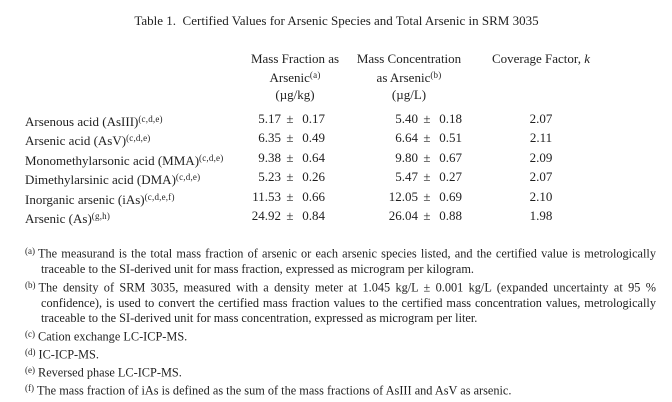 This screenshot has width=672, height=402. I want to click on mass-concentration-cell: 9.80 ±0.67, so click(409, 159).